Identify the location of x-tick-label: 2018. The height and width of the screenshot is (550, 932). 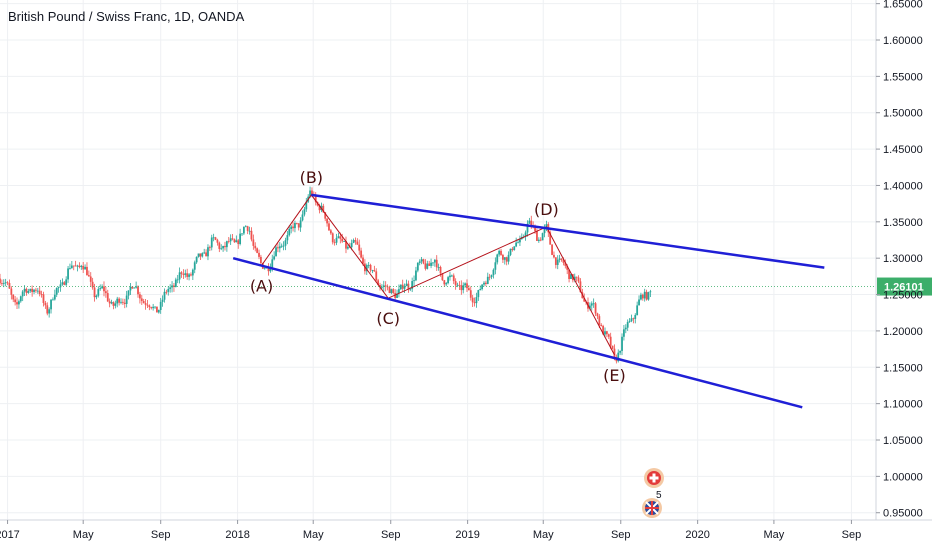
(237, 535).